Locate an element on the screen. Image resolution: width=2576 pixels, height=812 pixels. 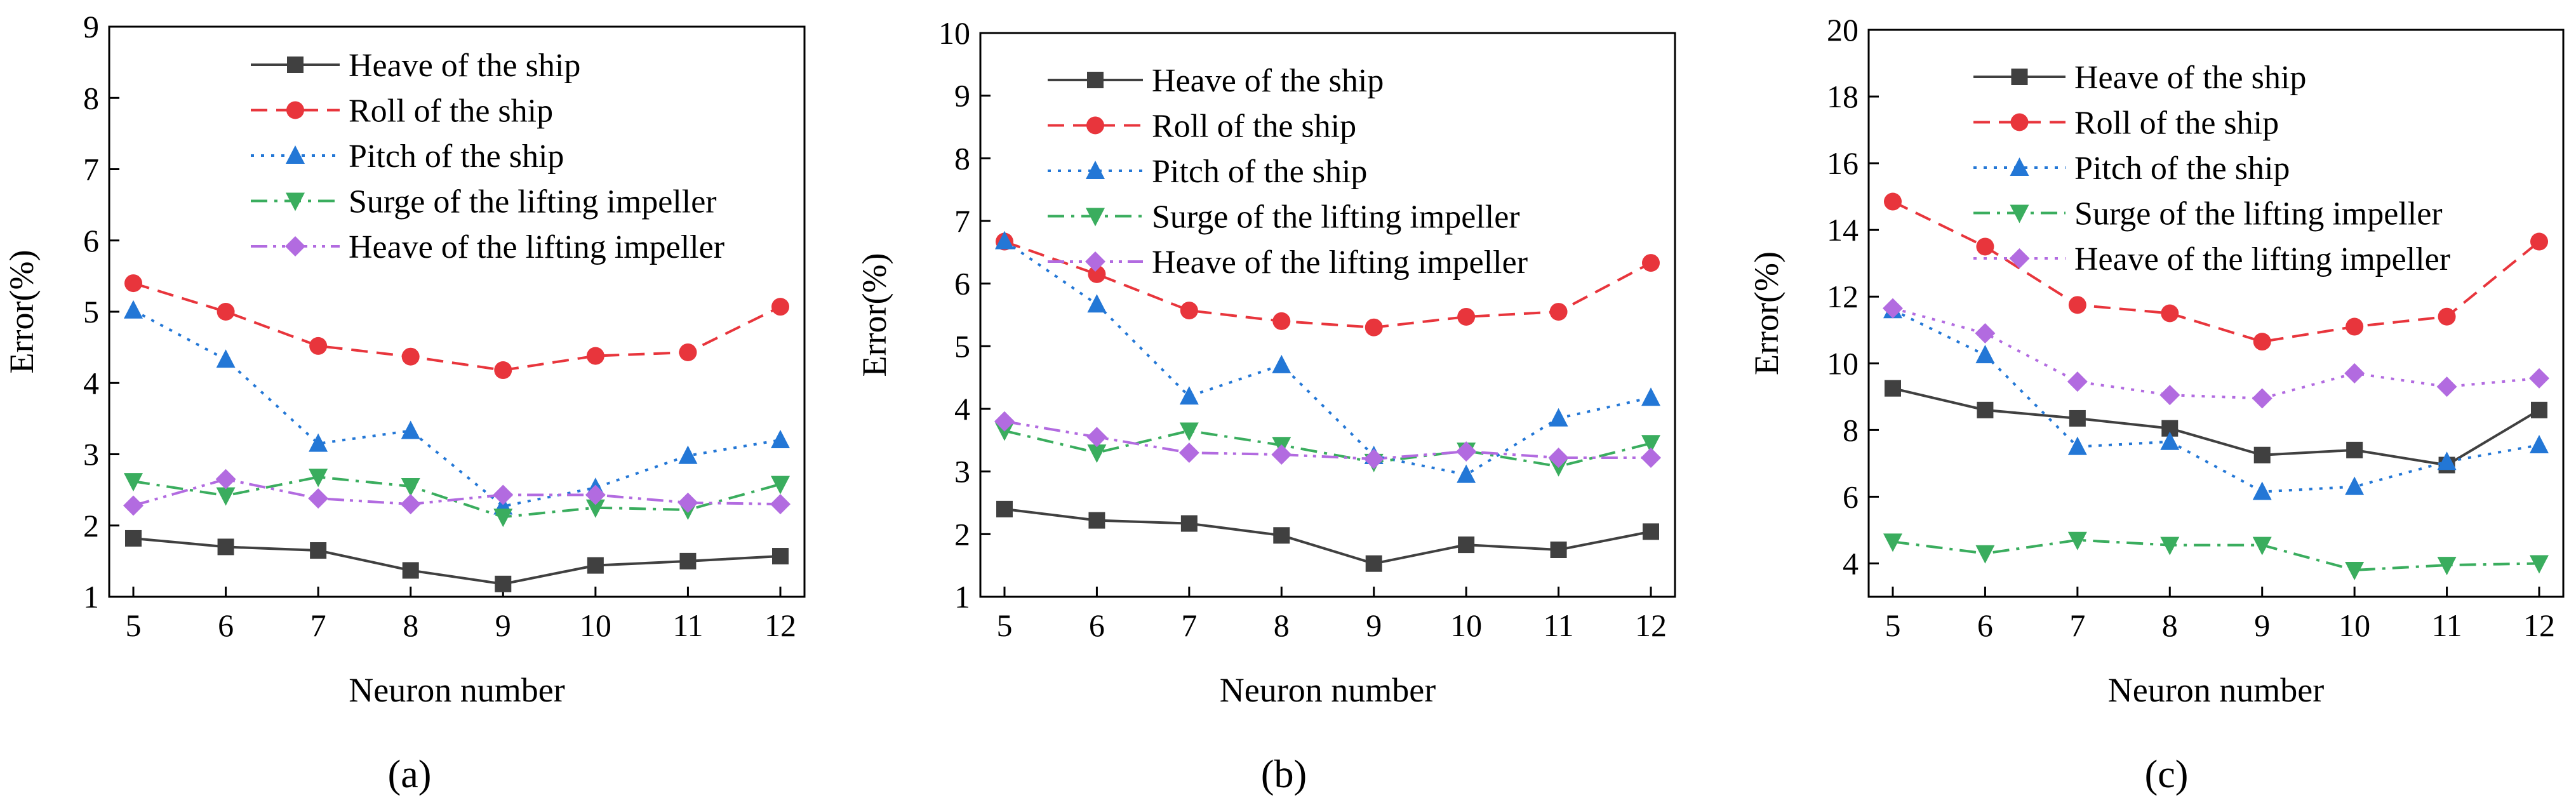
x-tick-label: 8 is located at coordinates (410, 625).